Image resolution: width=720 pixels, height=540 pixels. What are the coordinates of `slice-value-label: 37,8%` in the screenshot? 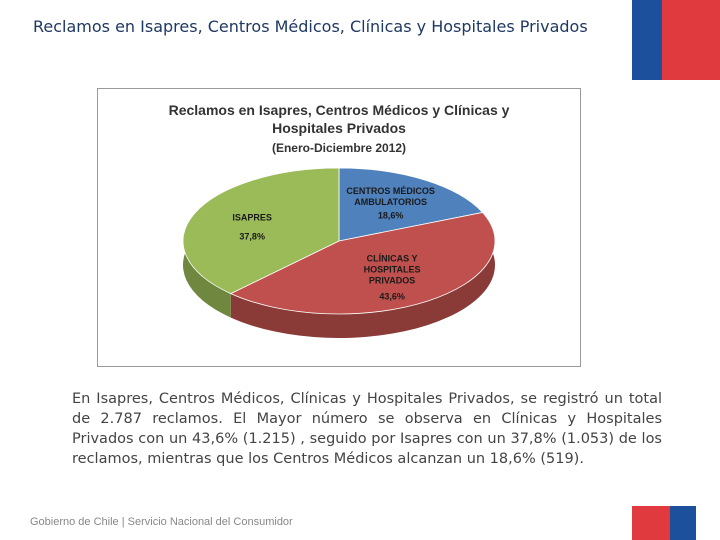 It's located at (252, 236).